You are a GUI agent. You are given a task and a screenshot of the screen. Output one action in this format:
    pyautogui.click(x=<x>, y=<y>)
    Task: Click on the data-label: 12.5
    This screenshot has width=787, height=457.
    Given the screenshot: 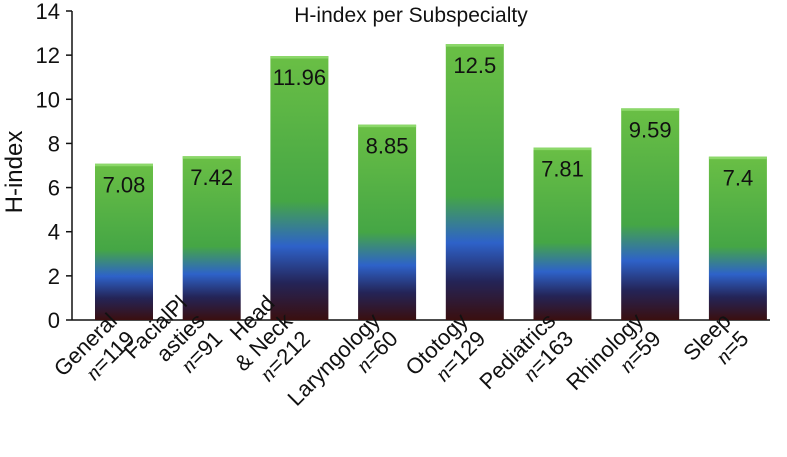 What is the action you would take?
    pyautogui.click(x=474, y=65)
    